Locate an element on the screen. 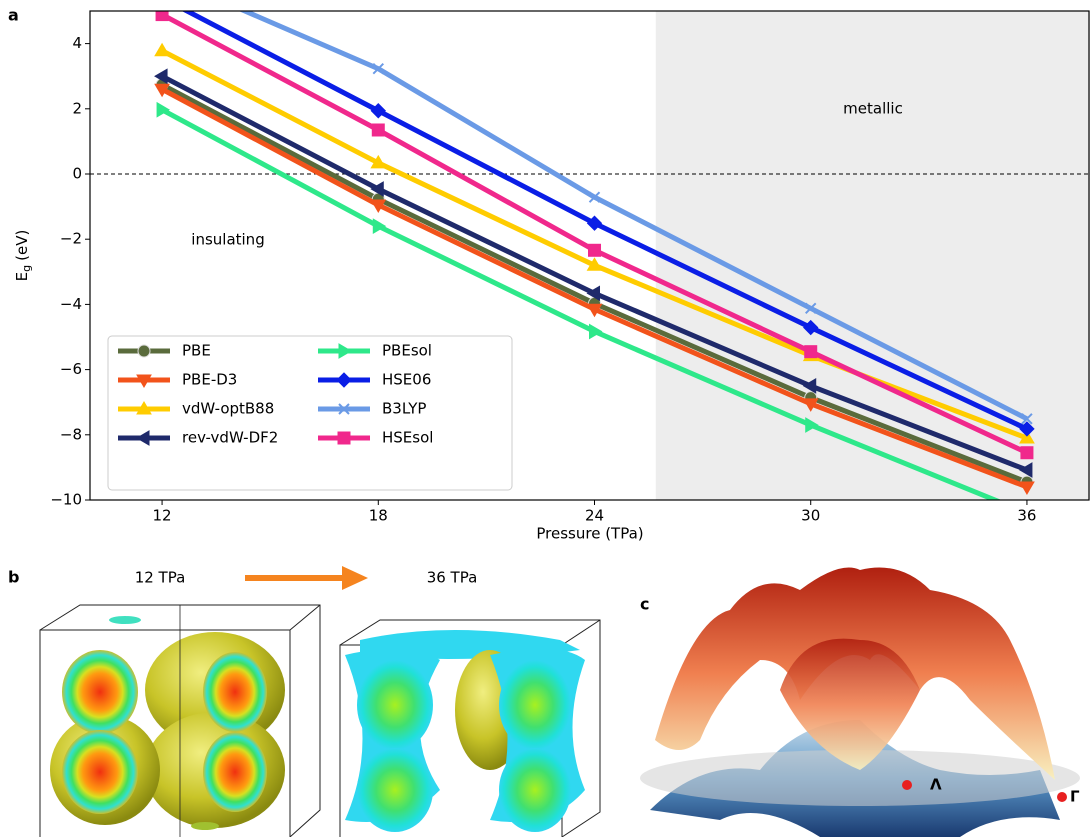 Image resolution: width=1090 pixels, height=837 pixels. panel-title: 12 TPa is located at coordinates (160, 578).